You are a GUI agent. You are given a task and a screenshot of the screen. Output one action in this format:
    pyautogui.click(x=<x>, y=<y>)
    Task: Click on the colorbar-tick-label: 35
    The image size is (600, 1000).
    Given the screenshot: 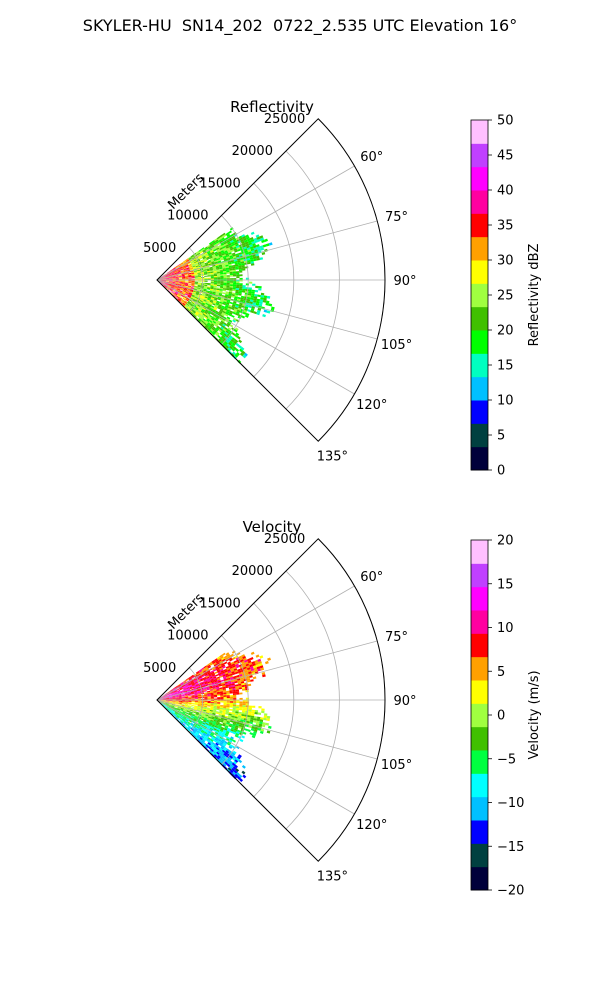 What is the action you would take?
    pyautogui.click(x=505, y=226)
    